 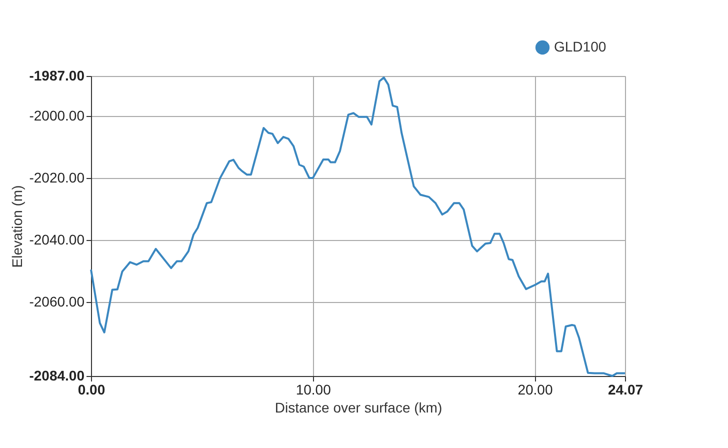 What do you see at coordinates (57, 76) in the screenshot?
I see `y-tick-label: -1987.00` at bounding box center [57, 76].